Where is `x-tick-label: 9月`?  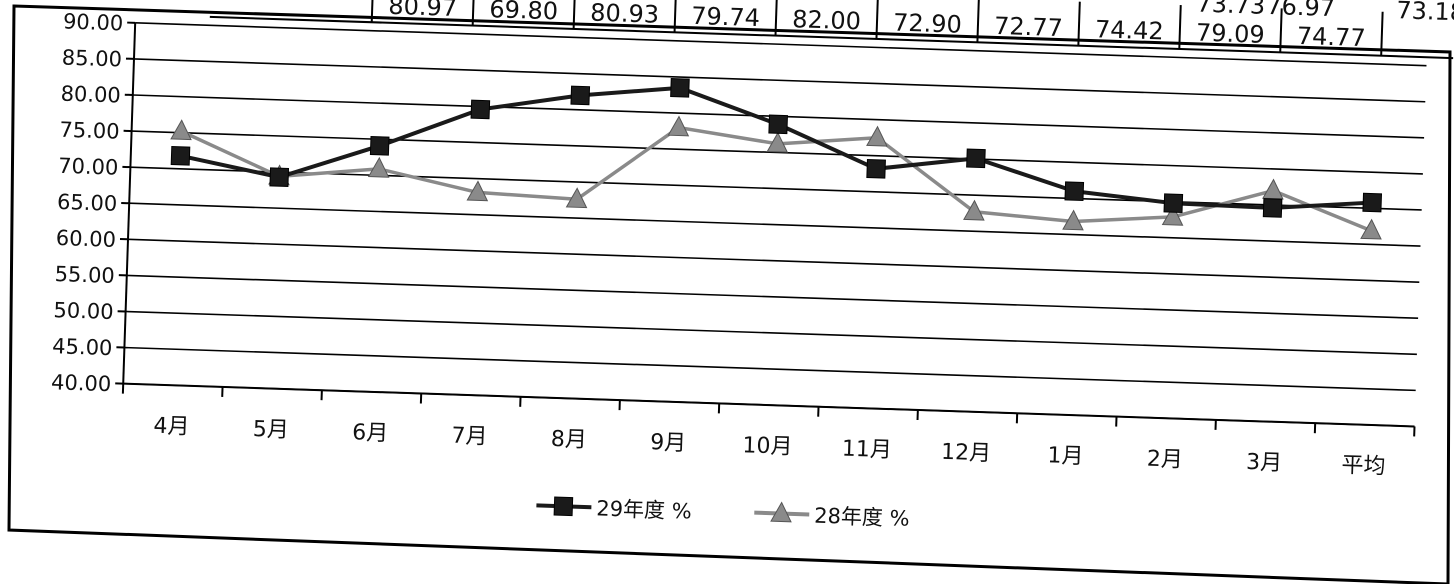 x-tick-label: 9月 is located at coordinates (668, 443).